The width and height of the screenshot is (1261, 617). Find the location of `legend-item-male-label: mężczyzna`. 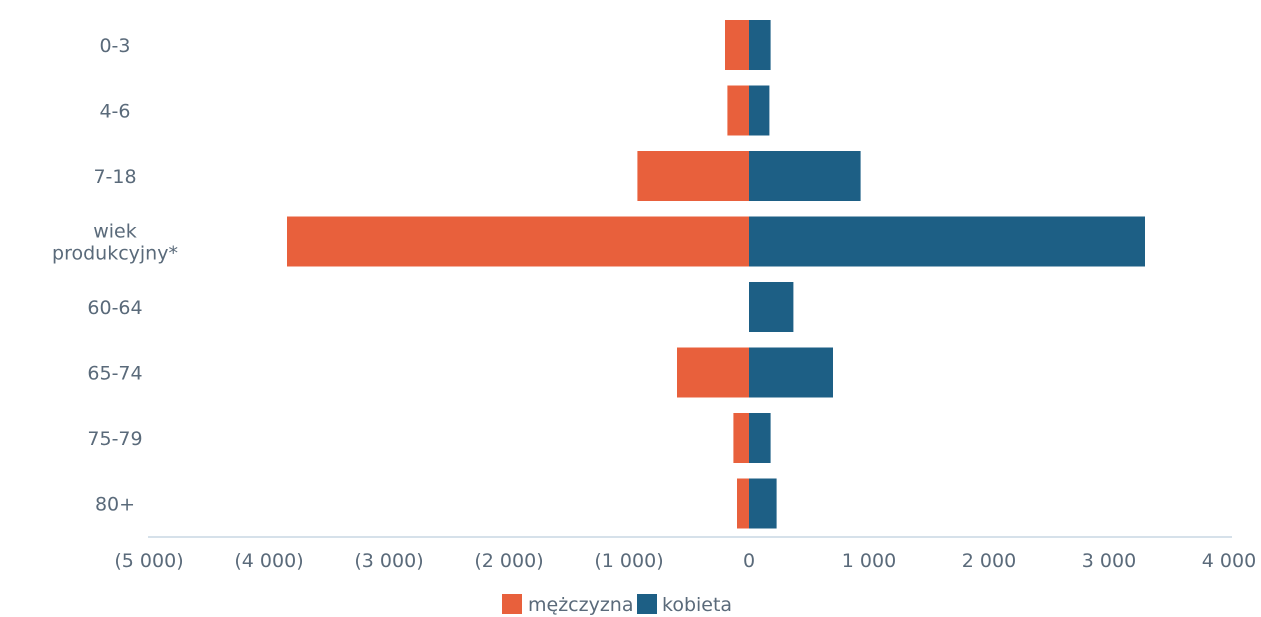

legend-item-male-label: mężczyzna is located at coordinates (581, 605).